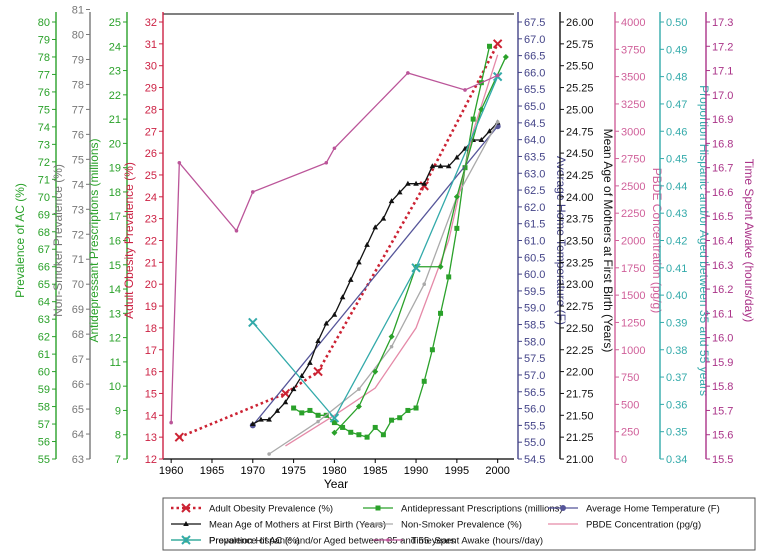 The height and width of the screenshot is (556, 759). Describe the element at coordinates (115, 339) in the screenshot. I see `y-tick-label-antidep: 12` at that location.